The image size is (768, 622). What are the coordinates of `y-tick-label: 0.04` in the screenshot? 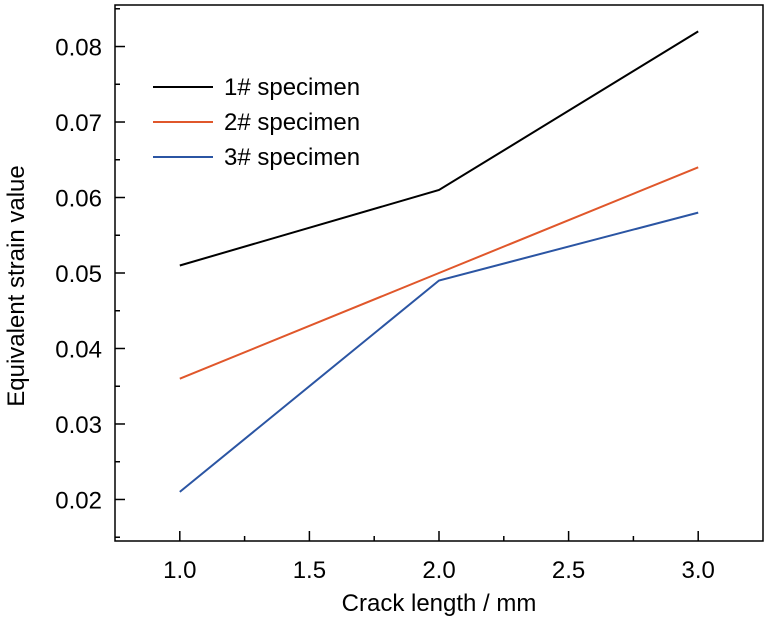 It's located at (78, 349).